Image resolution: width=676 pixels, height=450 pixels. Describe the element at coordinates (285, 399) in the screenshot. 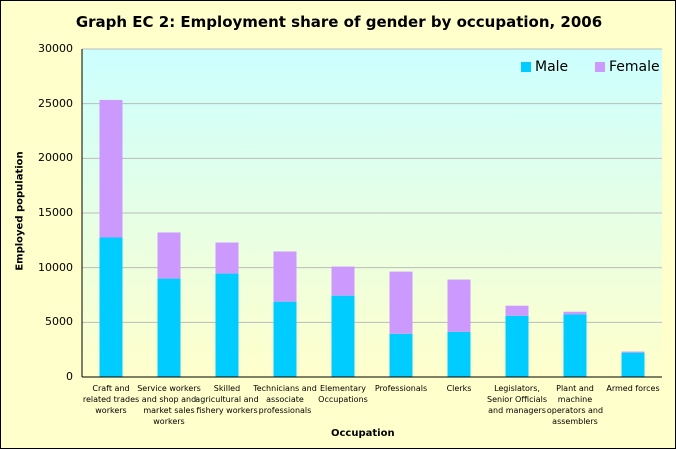

I see `x-tick-label: Technicians and associate professionals` at that location.